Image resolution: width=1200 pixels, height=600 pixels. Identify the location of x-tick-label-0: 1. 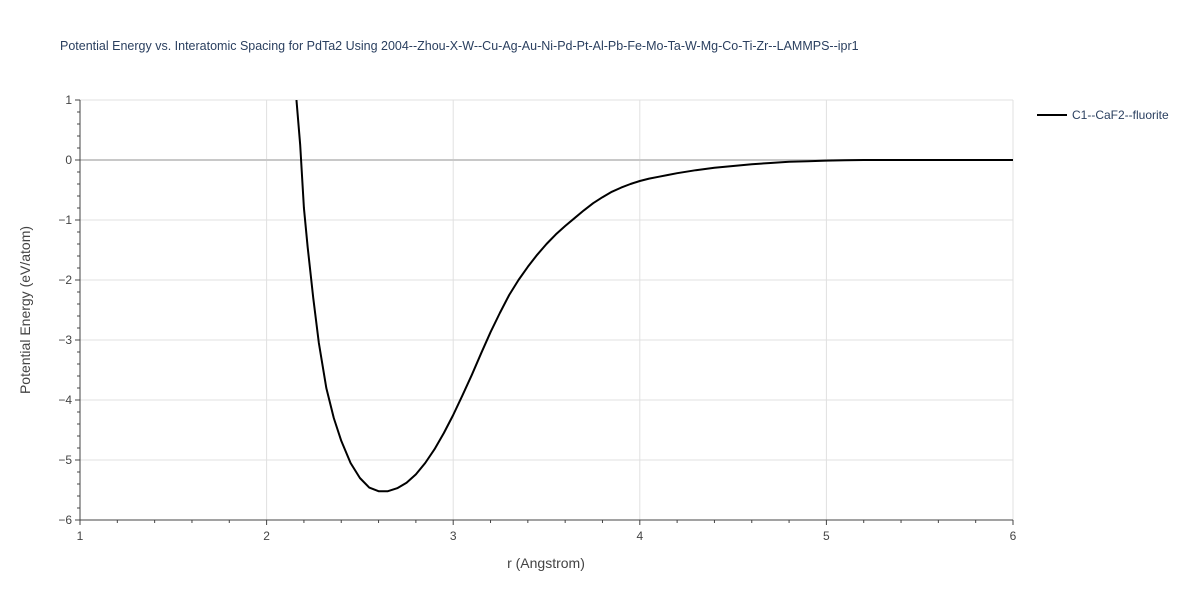
(80, 536).